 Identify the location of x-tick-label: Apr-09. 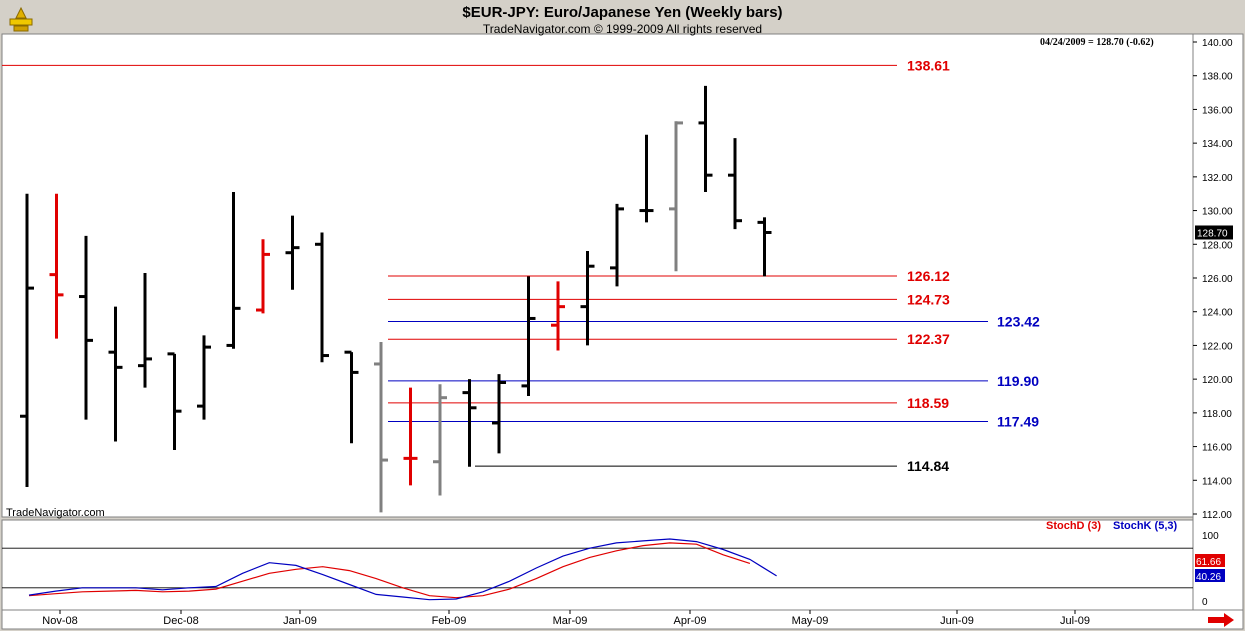
(689, 621).